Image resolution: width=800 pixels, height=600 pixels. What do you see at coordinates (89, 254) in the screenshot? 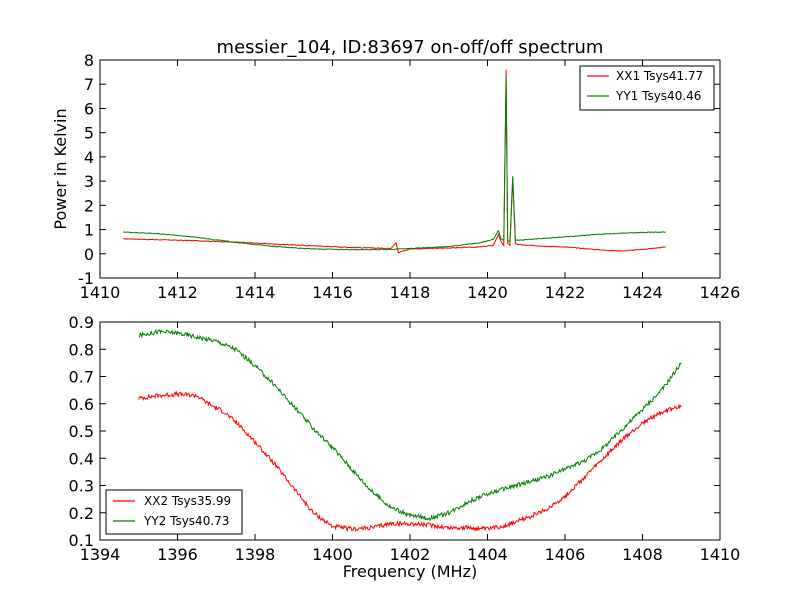
I see `top-y-tick-label: 0` at bounding box center [89, 254].